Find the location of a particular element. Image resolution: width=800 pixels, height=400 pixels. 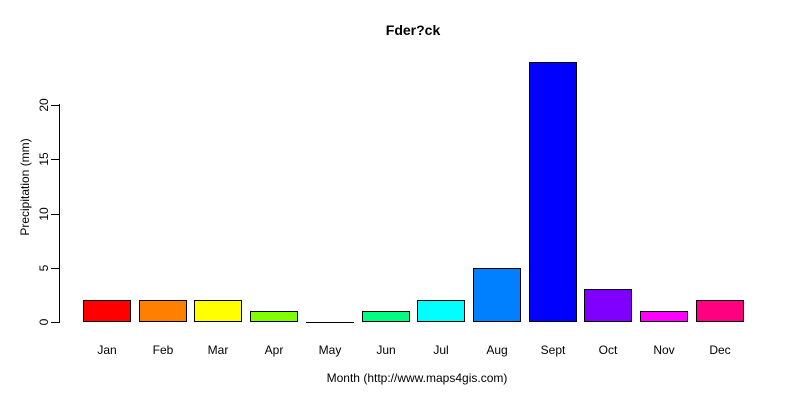

x-tick-label-oct: Oct is located at coordinates (608, 350).